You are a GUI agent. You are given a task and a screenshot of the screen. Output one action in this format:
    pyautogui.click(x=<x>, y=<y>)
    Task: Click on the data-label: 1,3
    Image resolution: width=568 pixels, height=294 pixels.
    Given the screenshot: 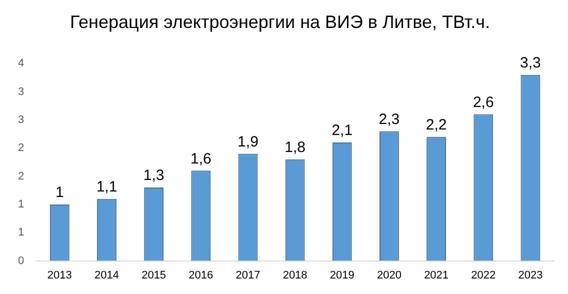 What is the action you would take?
    pyautogui.click(x=153, y=175)
    